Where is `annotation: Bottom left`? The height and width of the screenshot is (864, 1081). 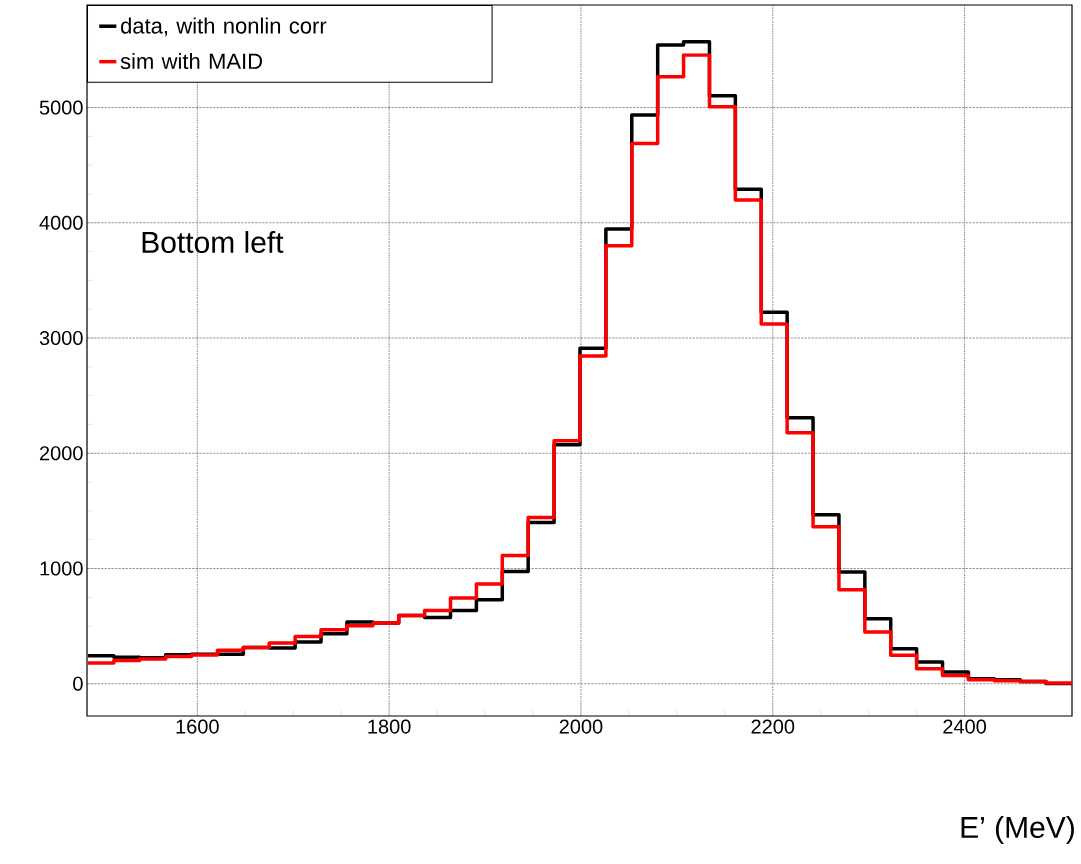 annotation: Bottom left is located at coordinates (213, 242).